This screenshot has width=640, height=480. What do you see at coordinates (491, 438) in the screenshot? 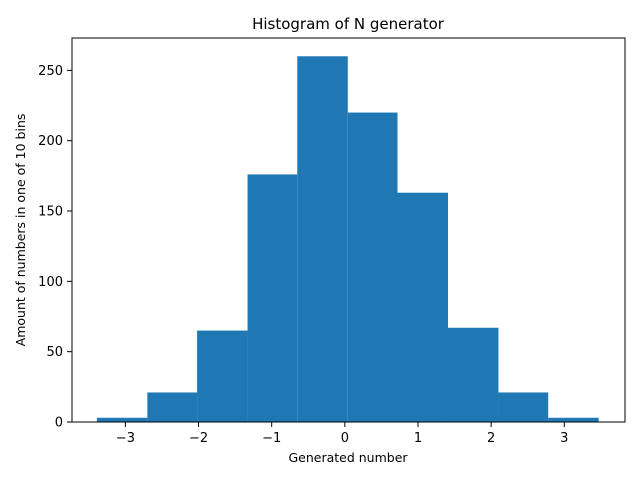
I see `x-tick-label: 2` at bounding box center [491, 438].